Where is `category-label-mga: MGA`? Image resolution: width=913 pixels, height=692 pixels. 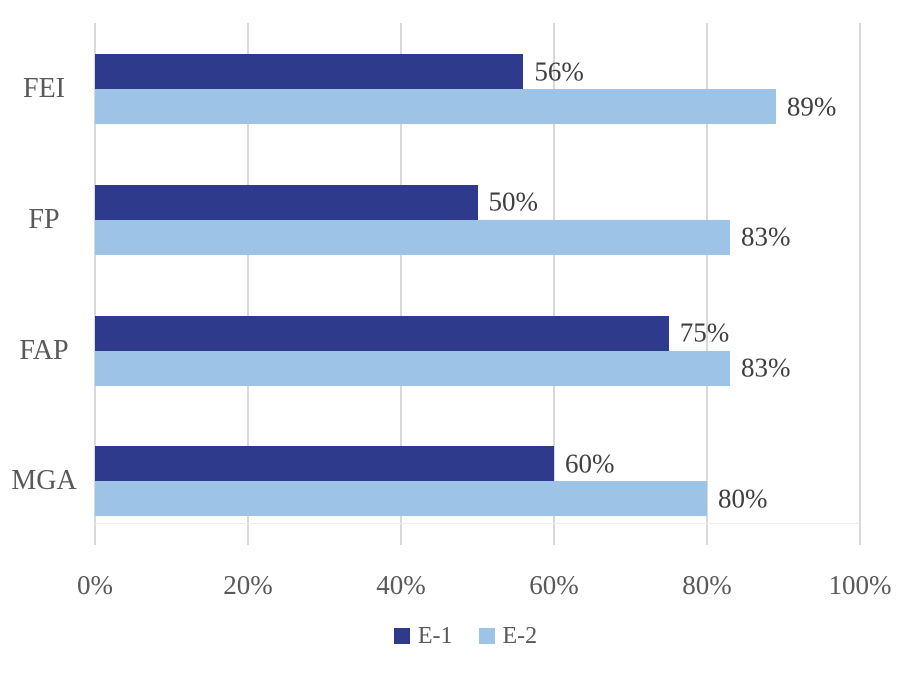 category-label-mga: MGA is located at coordinates (44, 481).